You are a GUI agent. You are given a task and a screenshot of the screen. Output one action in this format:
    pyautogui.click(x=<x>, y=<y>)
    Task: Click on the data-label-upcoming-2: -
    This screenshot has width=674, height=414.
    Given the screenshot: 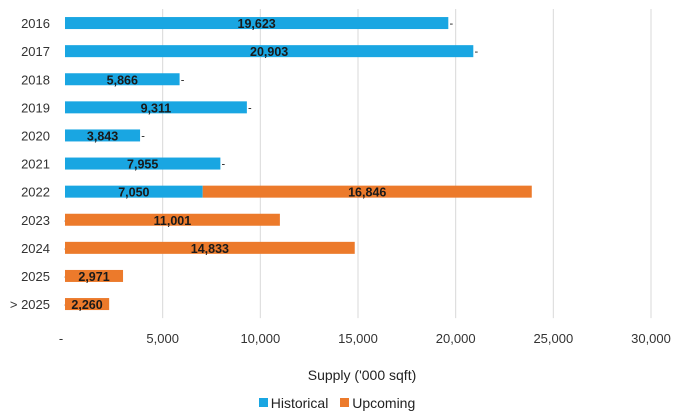 What is the action you would take?
    pyautogui.click(x=183, y=80)
    